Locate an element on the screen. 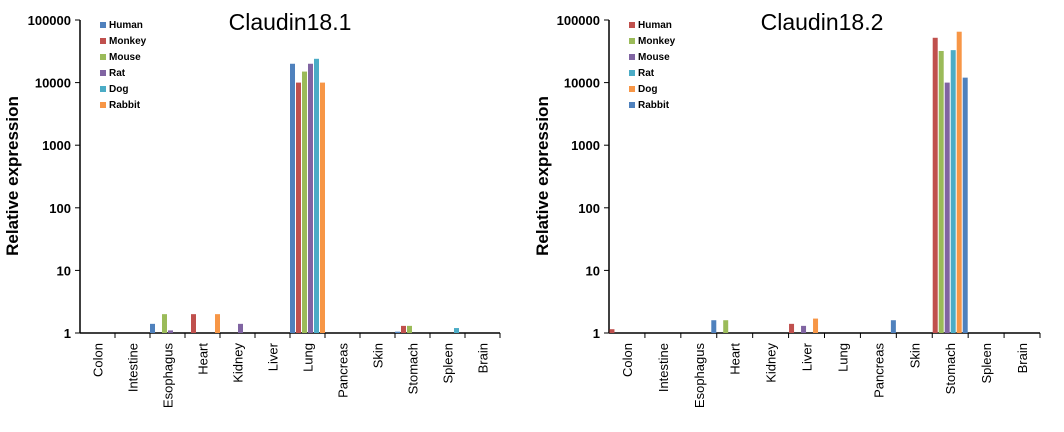  bar-rat-kidney is located at coordinates (240, 328).